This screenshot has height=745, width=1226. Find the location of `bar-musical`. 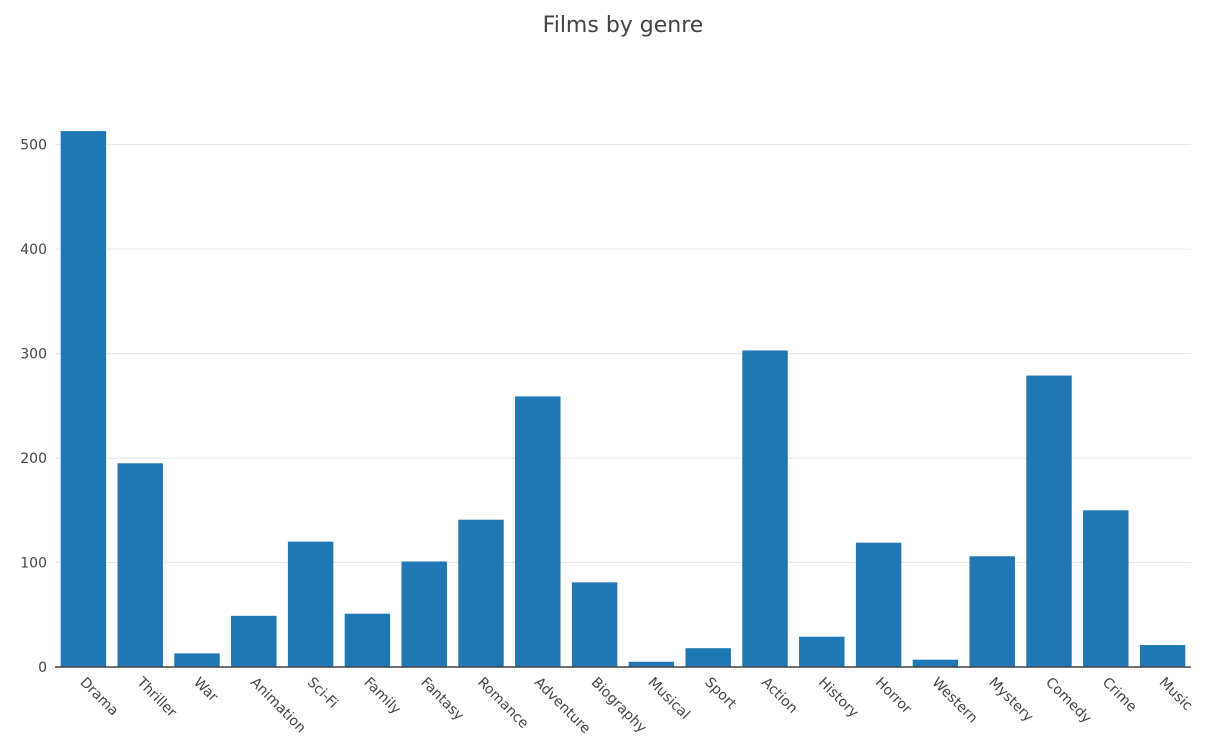

bar-musical is located at coordinates (651, 664).